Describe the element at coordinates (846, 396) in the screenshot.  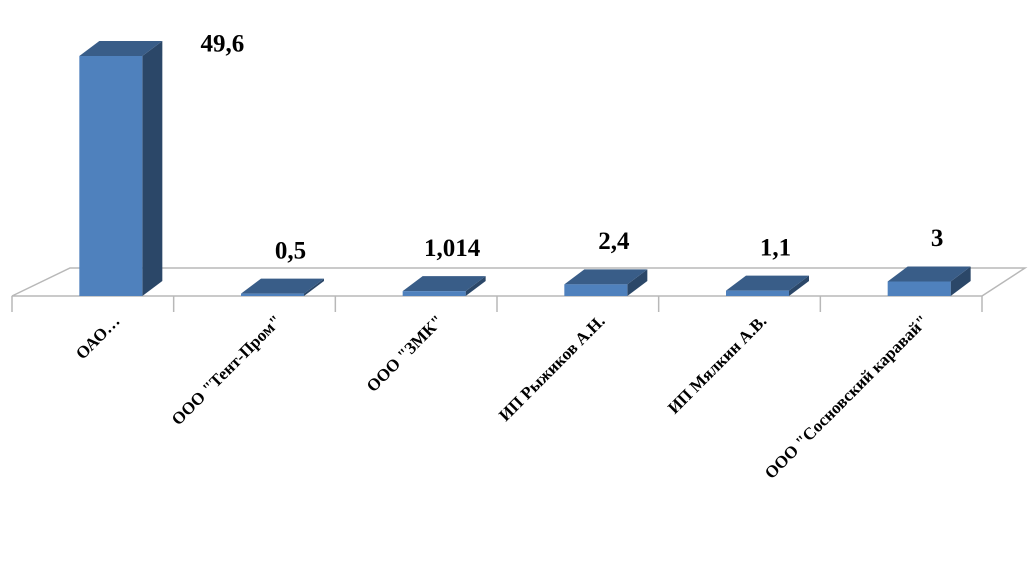
I see `category-label: ООО "Сосновский каравай"` at that location.